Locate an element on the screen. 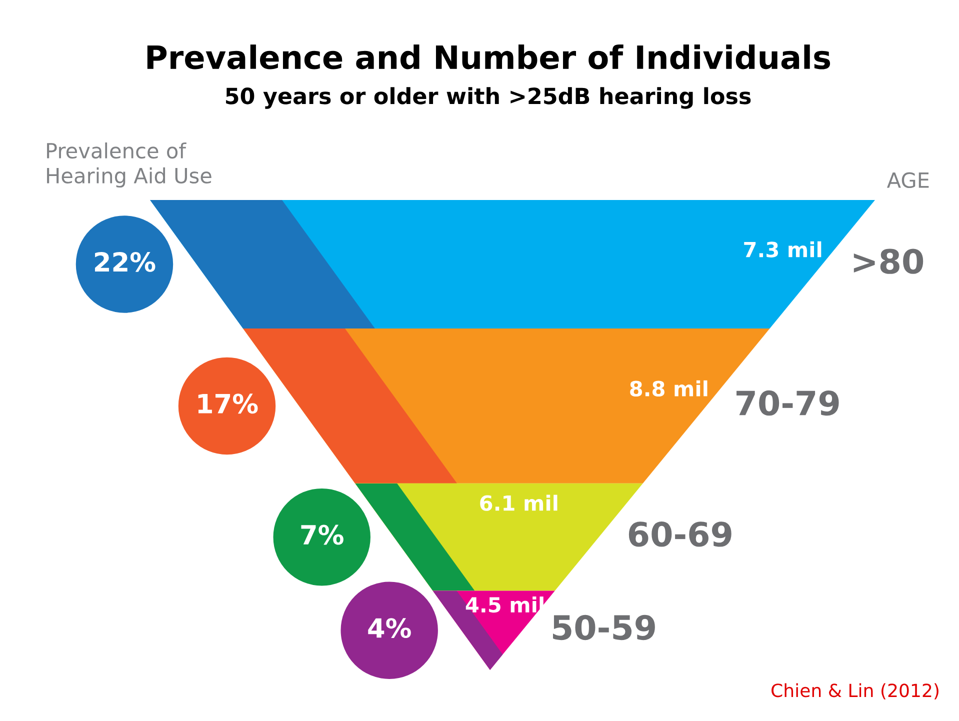 The height and width of the screenshot is (721, 959). category-label: 60-69 is located at coordinates (680, 534).